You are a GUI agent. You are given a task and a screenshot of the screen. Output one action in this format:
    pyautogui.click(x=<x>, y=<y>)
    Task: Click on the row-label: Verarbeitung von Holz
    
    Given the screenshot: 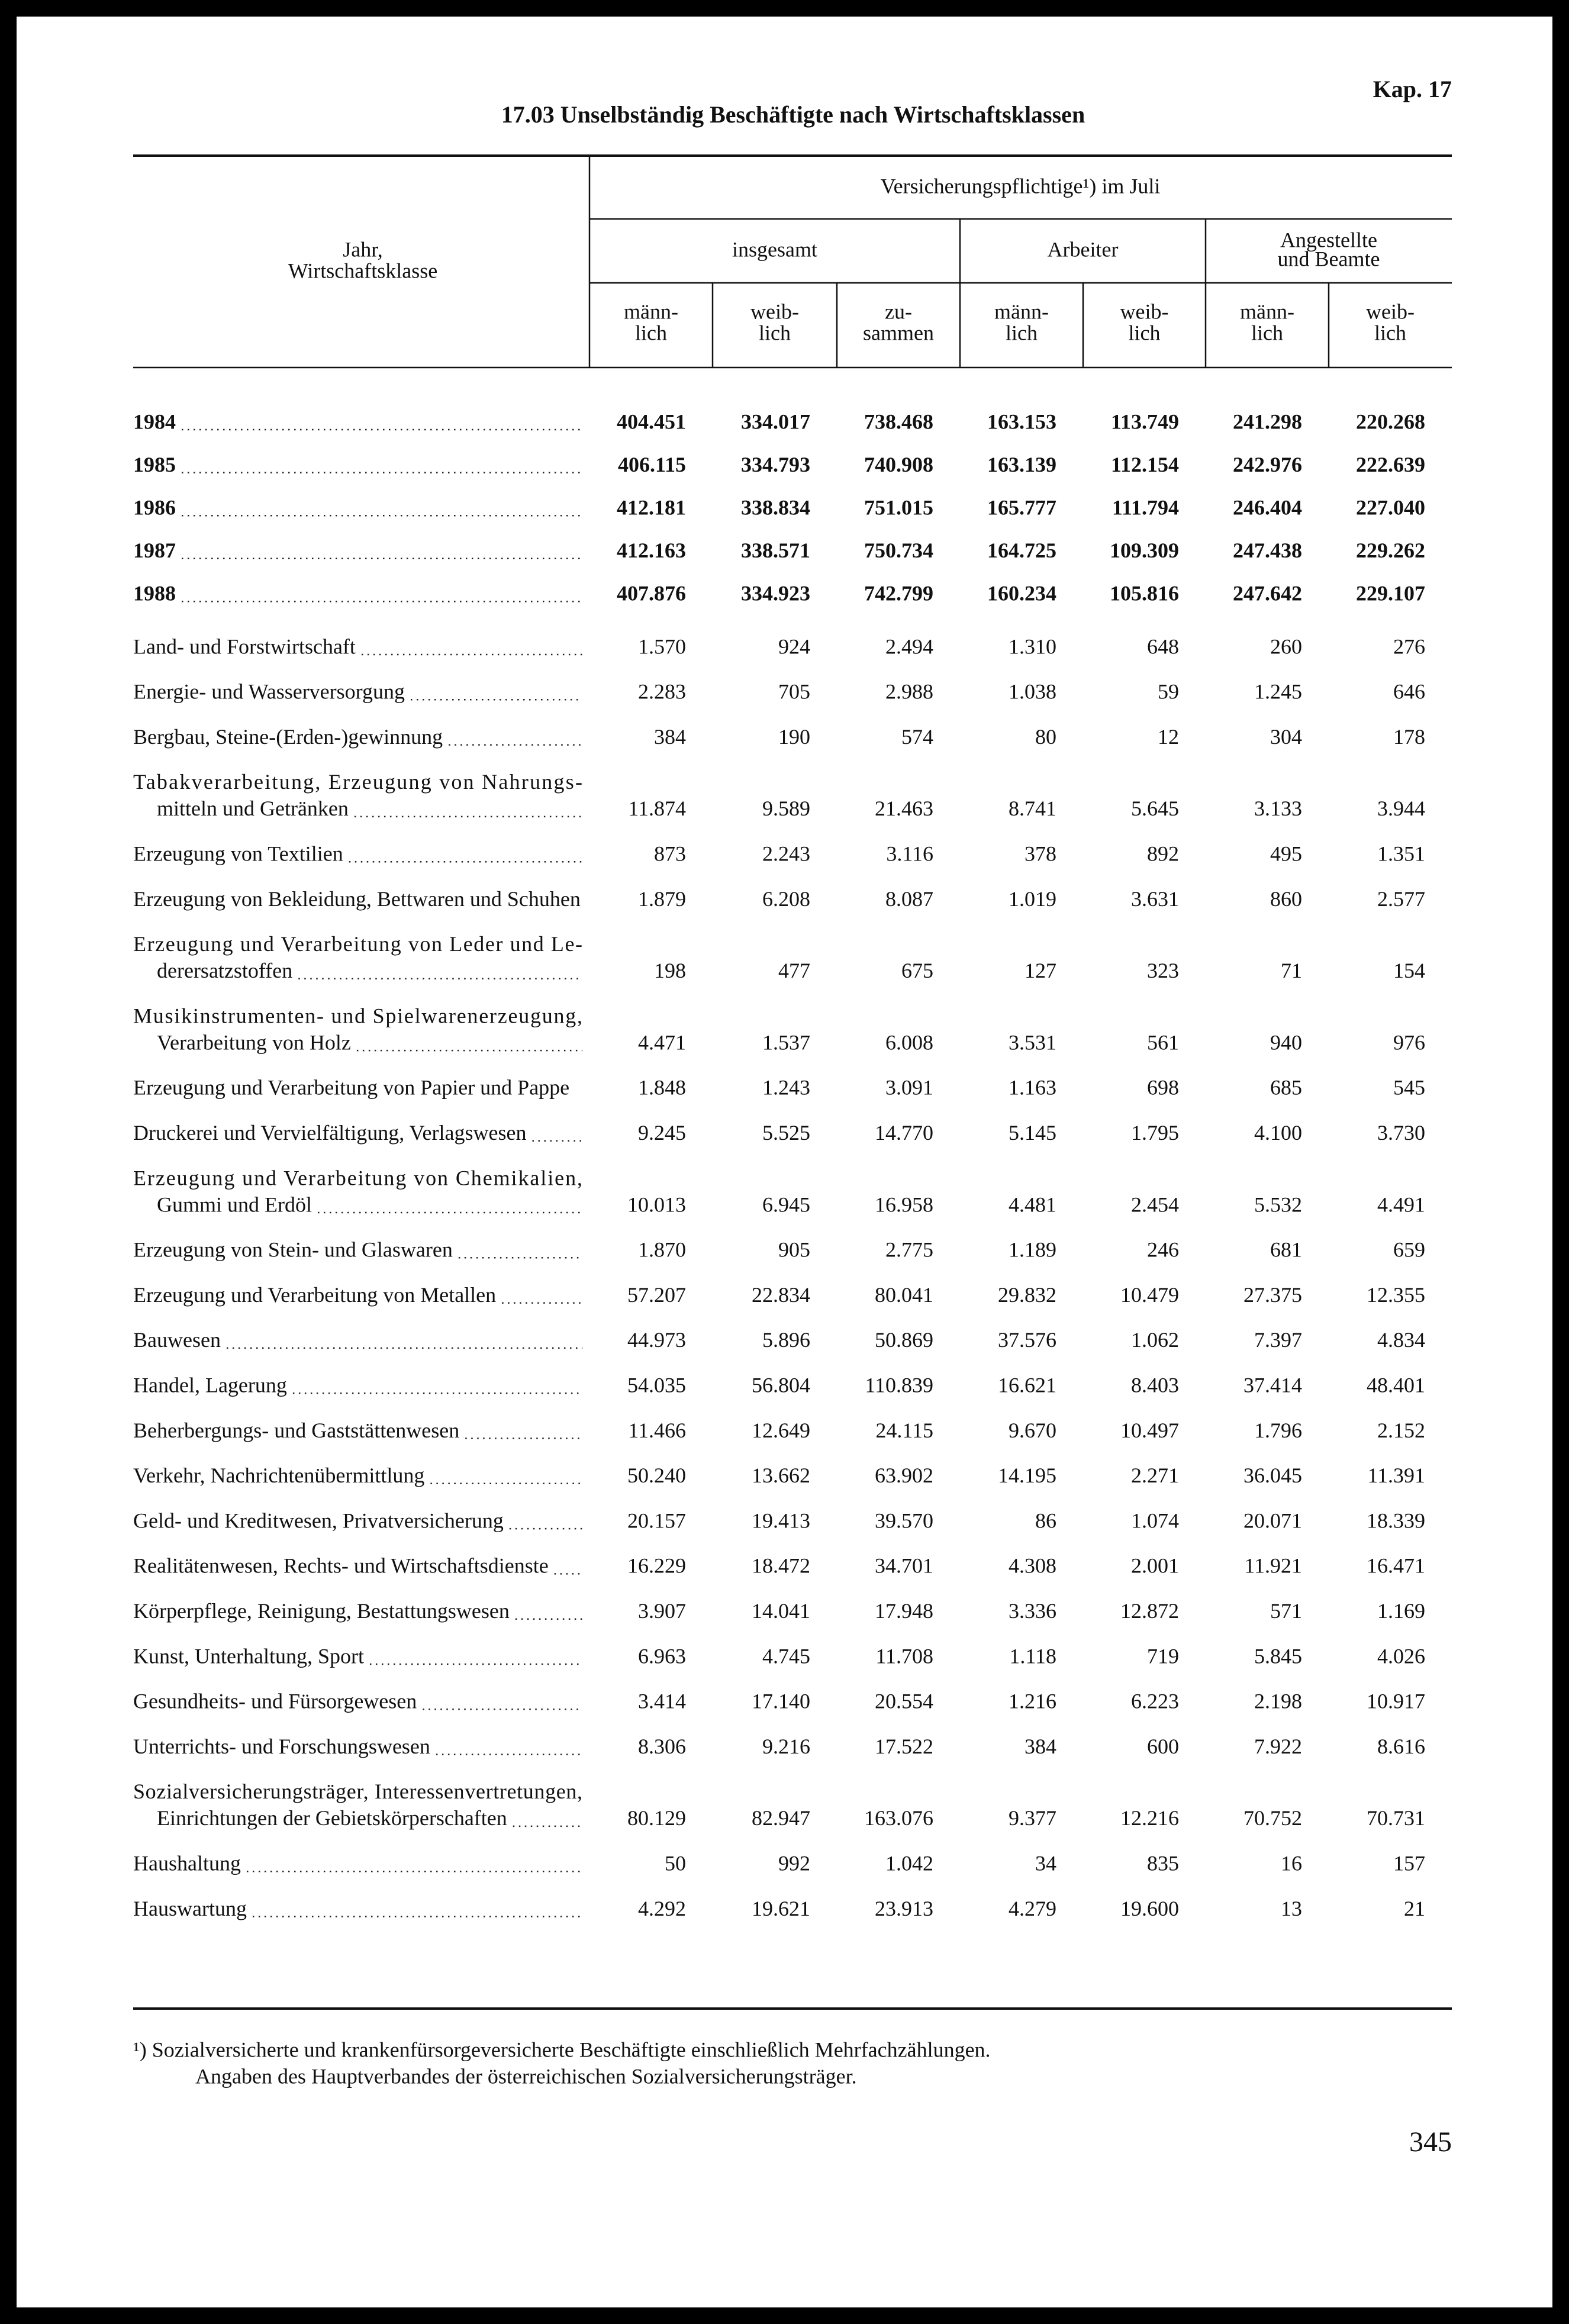 What is the action you would take?
    pyautogui.click(x=254, y=1042)
    